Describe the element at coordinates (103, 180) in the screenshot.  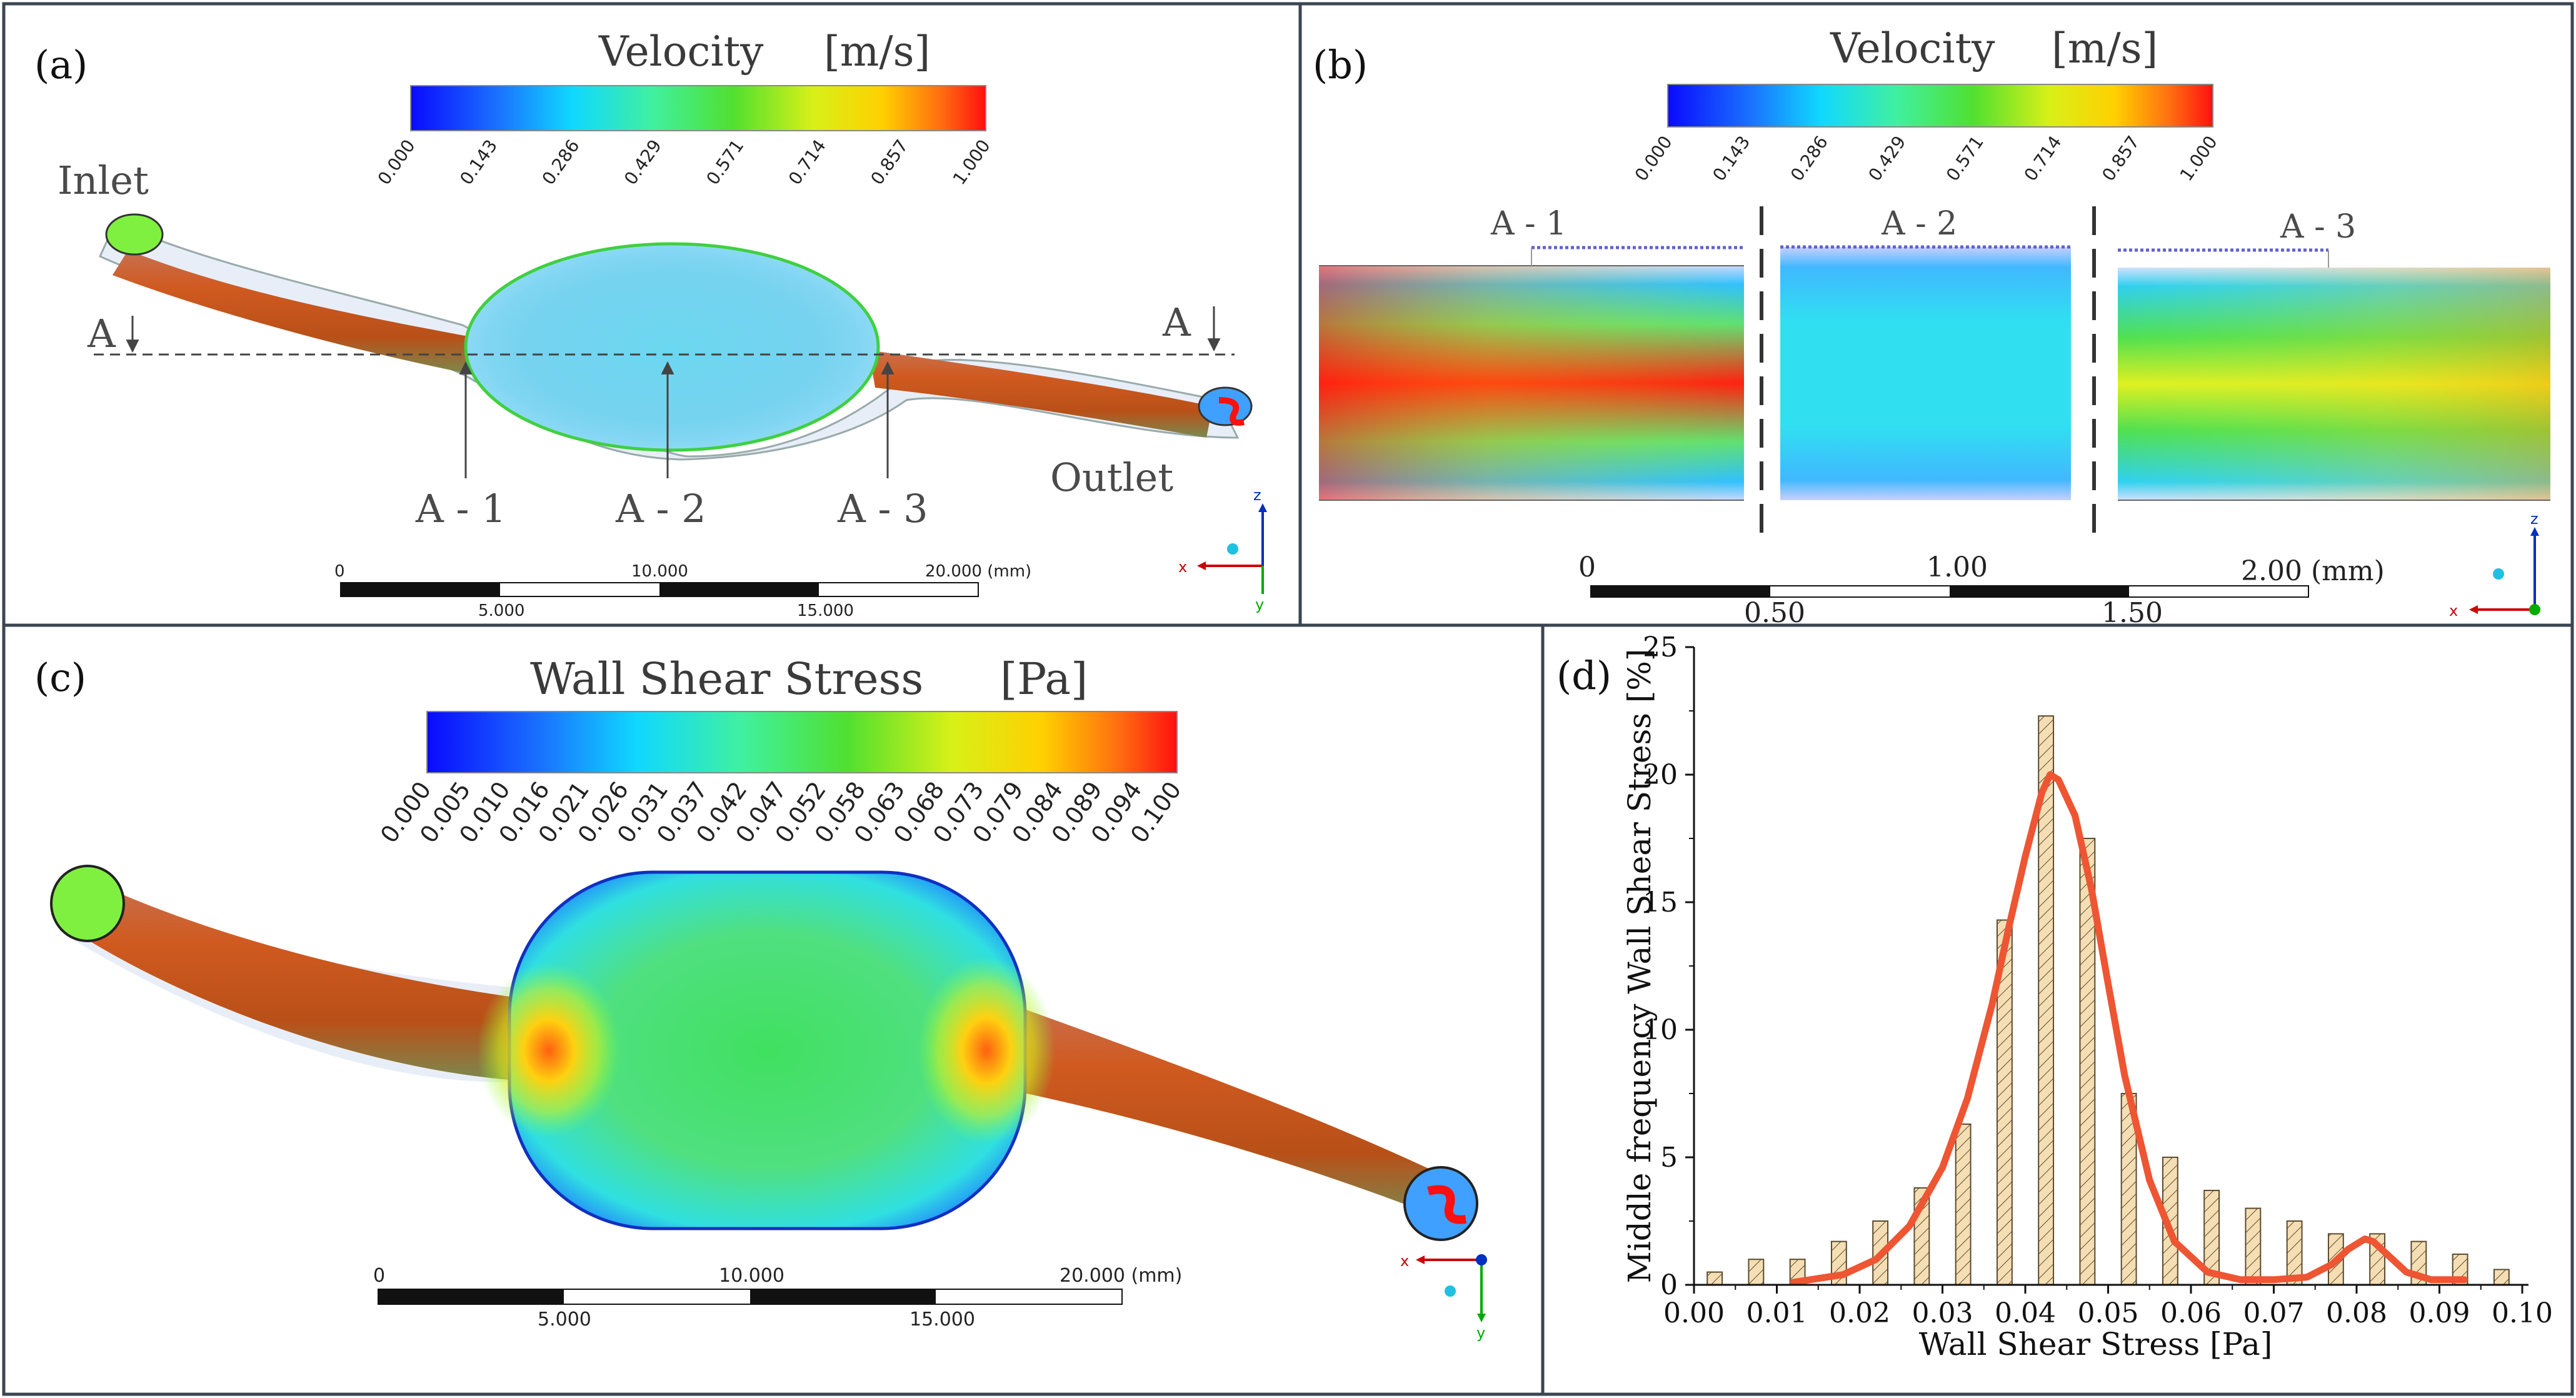
I see `panel-a-inlet-label: Inlet` at that location.